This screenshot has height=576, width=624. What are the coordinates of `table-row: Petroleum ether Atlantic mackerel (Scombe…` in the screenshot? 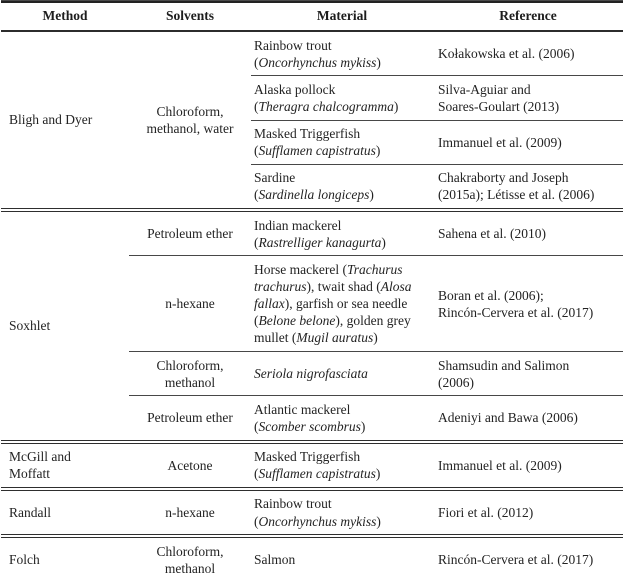 It's located at (312, 418).